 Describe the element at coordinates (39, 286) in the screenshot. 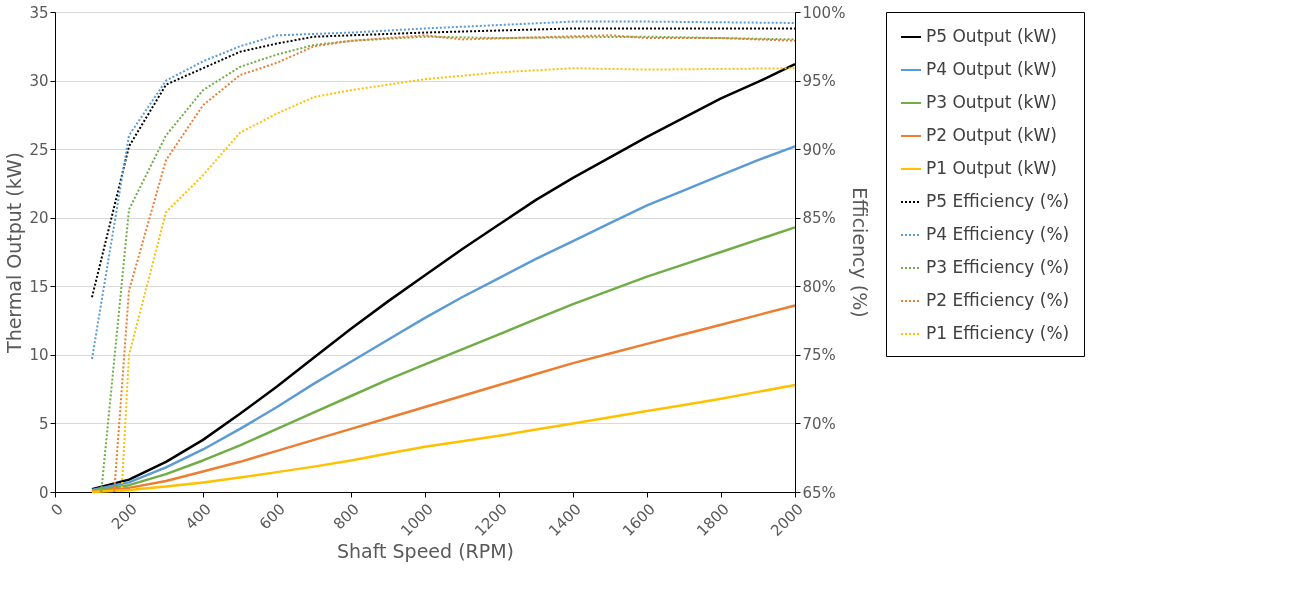

I see `y-tick-label: 15` at that location.